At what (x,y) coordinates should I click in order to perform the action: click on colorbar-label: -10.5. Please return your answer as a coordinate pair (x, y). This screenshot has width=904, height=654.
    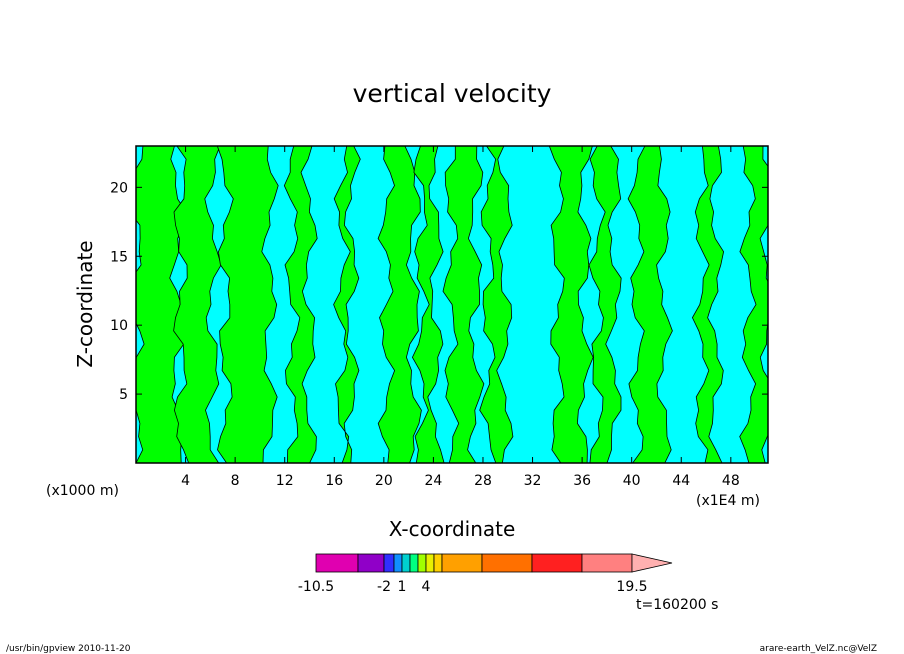
    Looking at the image, I should click on (316, 587).